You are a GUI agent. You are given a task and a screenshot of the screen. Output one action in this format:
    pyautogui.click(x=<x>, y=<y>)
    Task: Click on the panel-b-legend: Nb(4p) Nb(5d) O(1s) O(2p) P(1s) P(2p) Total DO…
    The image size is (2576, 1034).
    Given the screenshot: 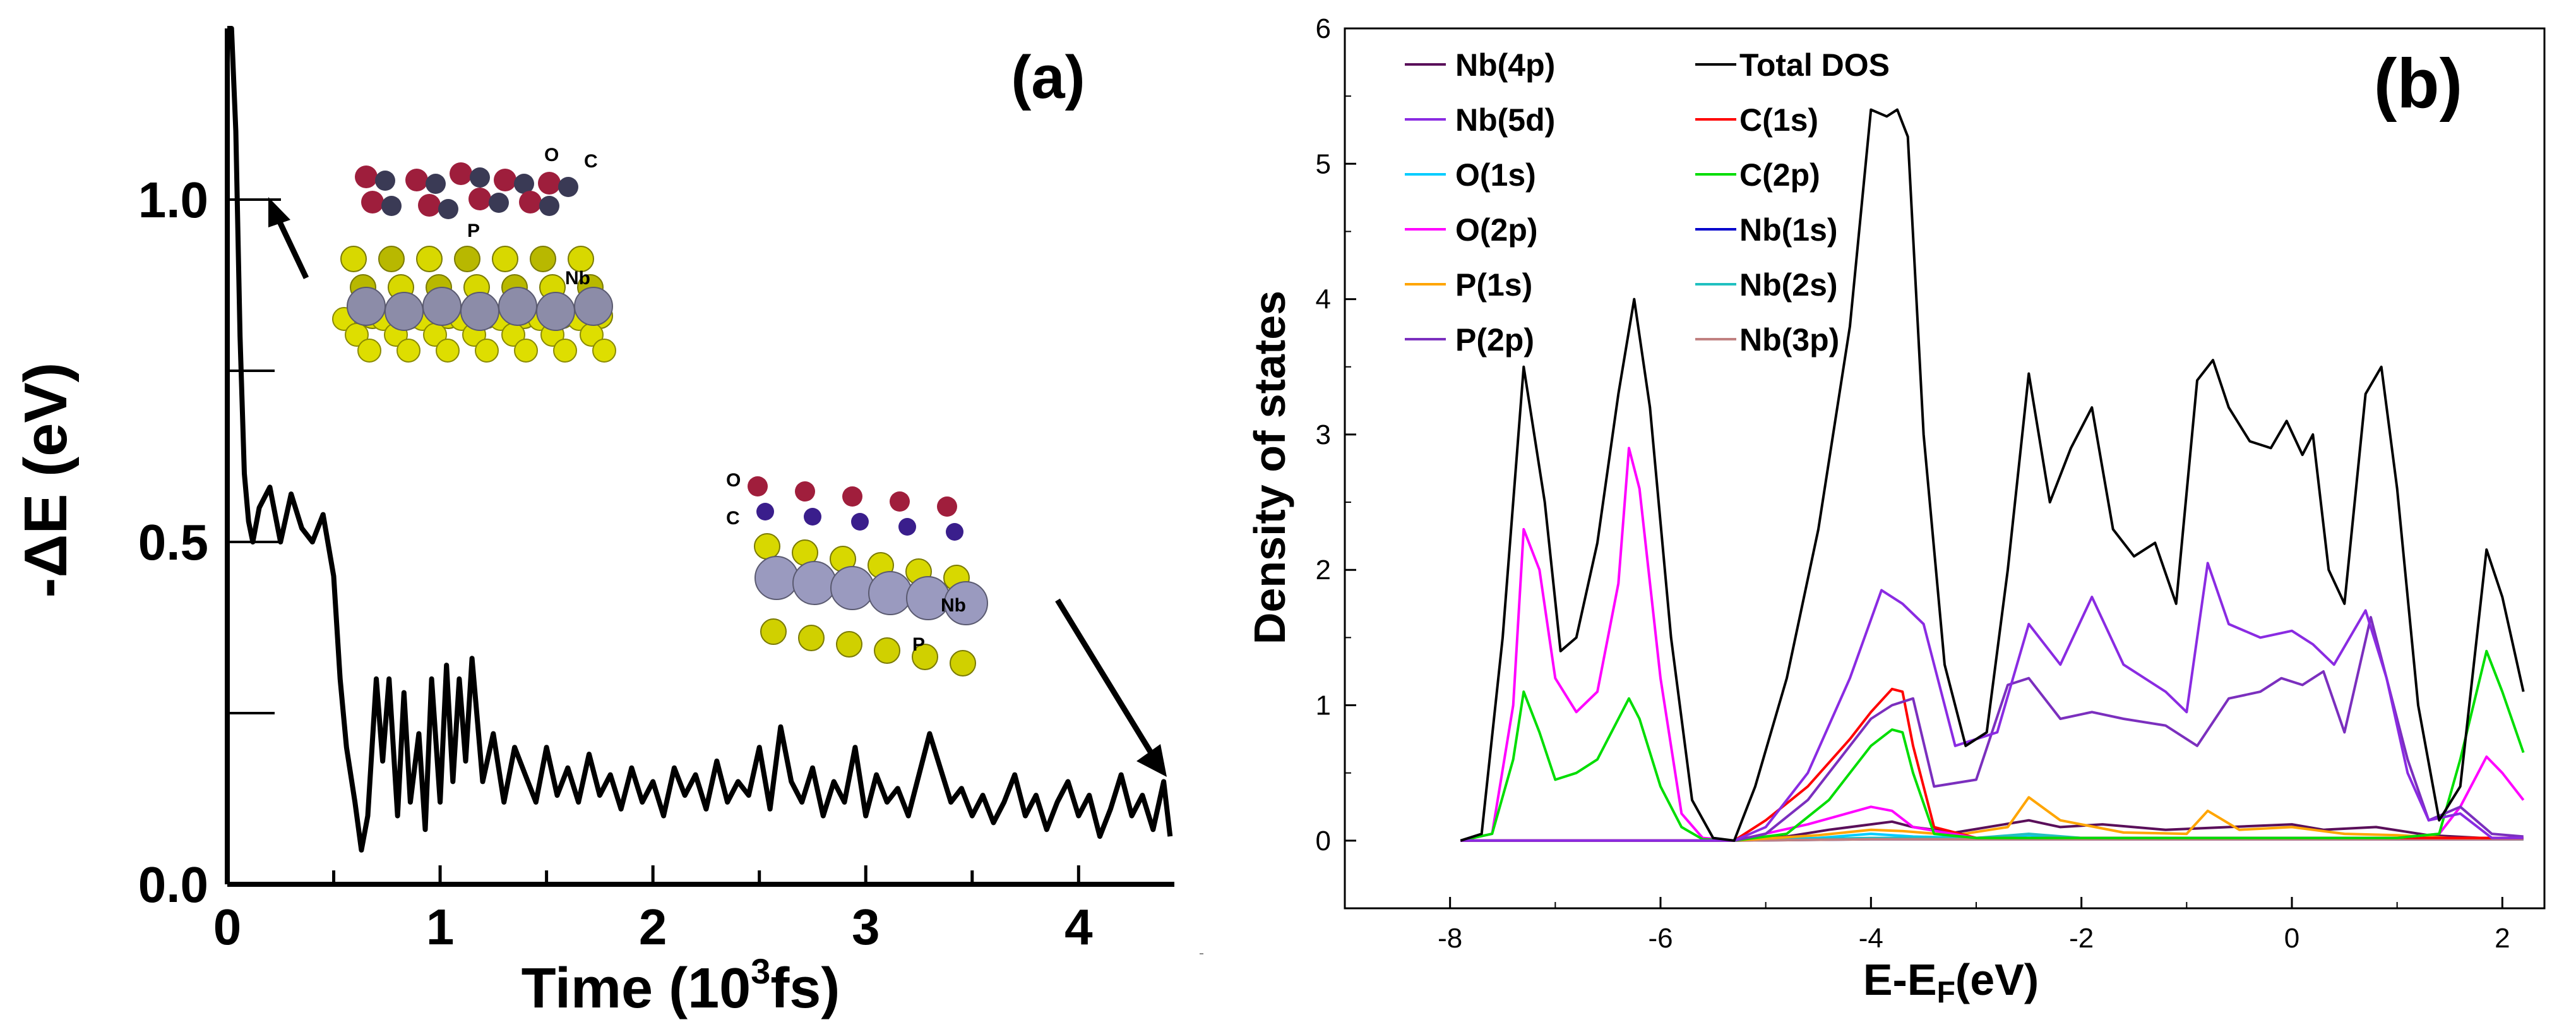 What is the action you would take?
    pyautogui.click(x=1647, y=202)
    